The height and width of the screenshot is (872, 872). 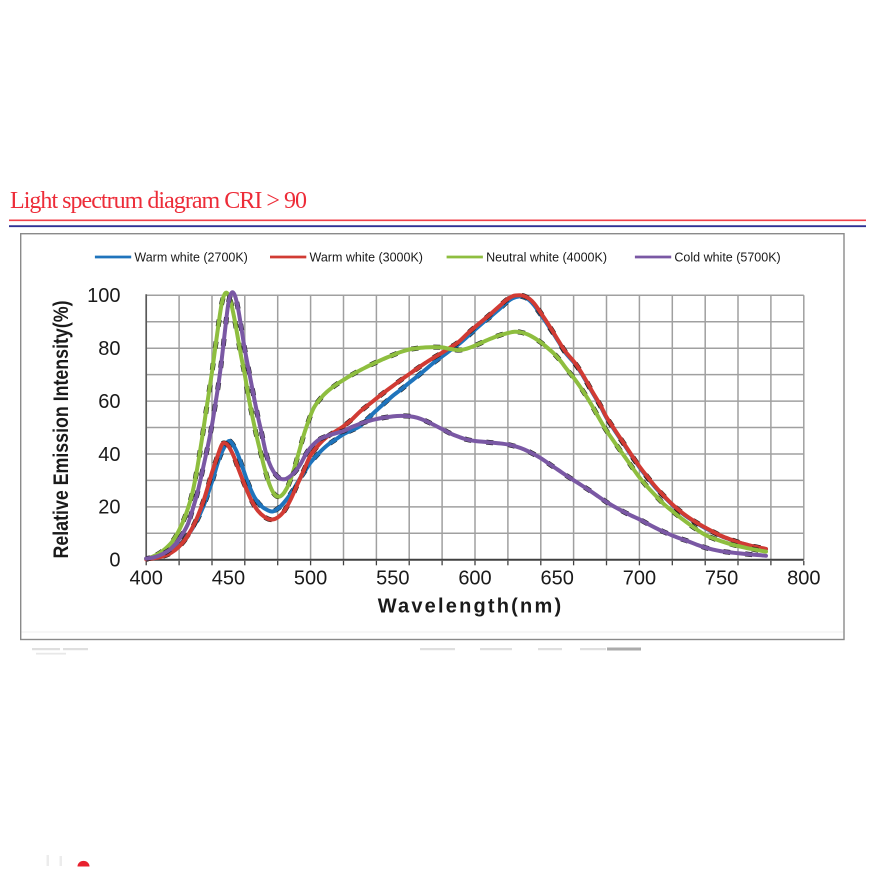 I want to click on svg-text: 750, so click(x=721, y=579).